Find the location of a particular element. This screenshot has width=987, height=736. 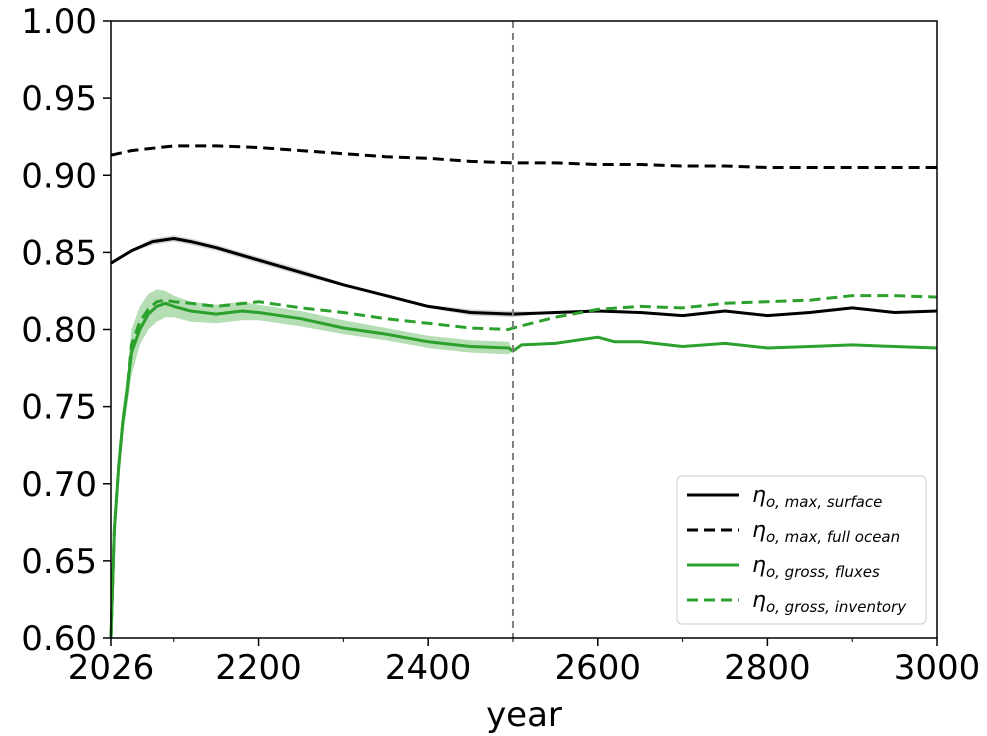

legend-subscript: o, max, full ocean is located at coordinates (833, 537).